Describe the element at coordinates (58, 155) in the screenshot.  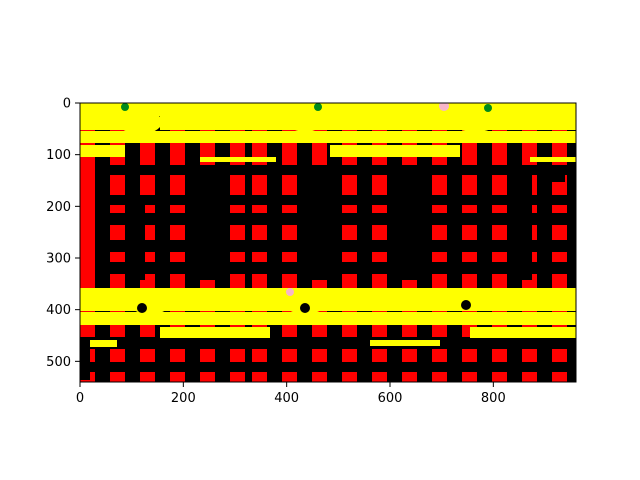
I see `y-tick-label: 100` at that location.